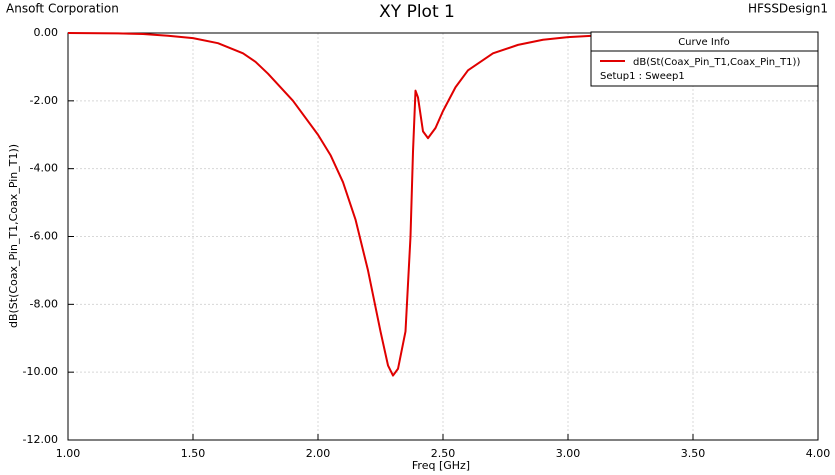 The image size is (835, 475). Describe the element at coordinates (568, 453) in the screenshot. I see `x-tick-label: 3.00` at that location.